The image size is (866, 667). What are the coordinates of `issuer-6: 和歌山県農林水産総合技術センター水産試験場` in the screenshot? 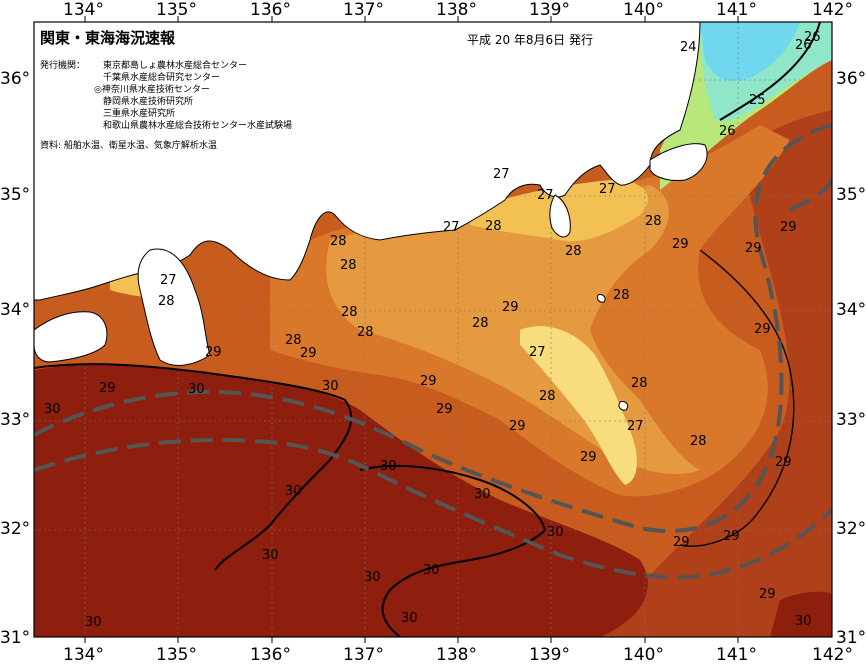 It's located at (198, 126).